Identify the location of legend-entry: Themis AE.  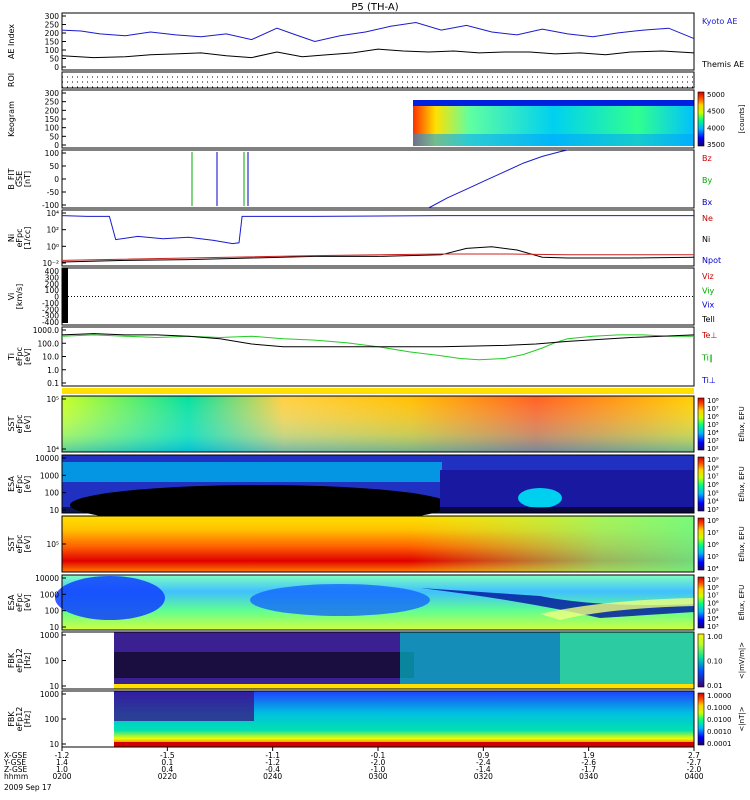
(722, 64).